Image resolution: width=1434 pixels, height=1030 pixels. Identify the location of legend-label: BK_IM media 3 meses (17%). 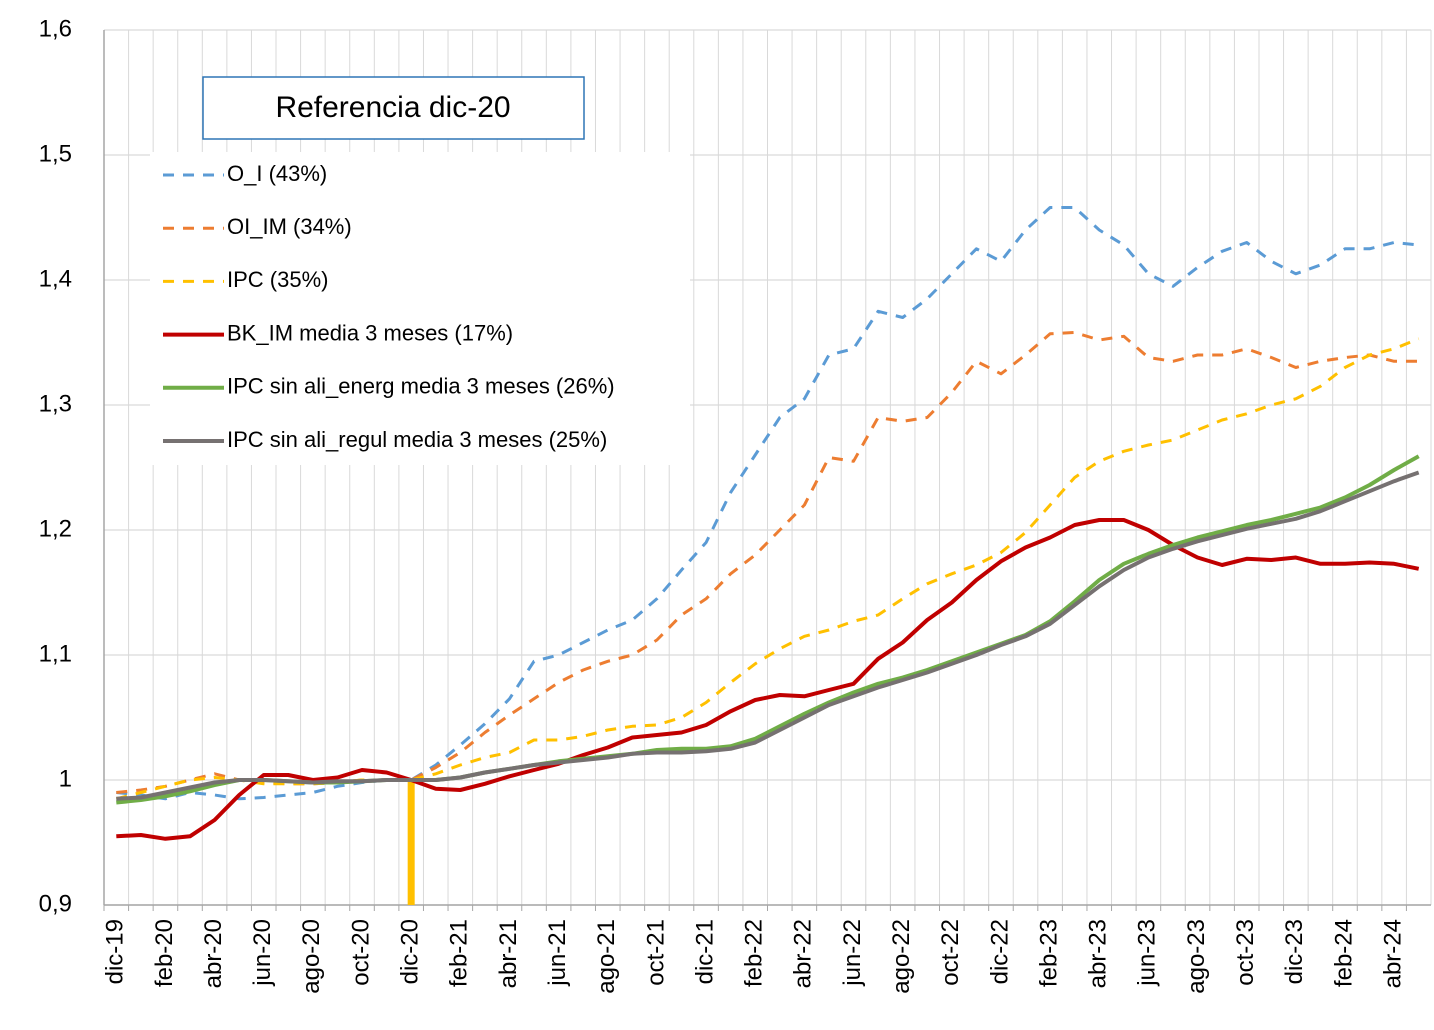
(370, 332).